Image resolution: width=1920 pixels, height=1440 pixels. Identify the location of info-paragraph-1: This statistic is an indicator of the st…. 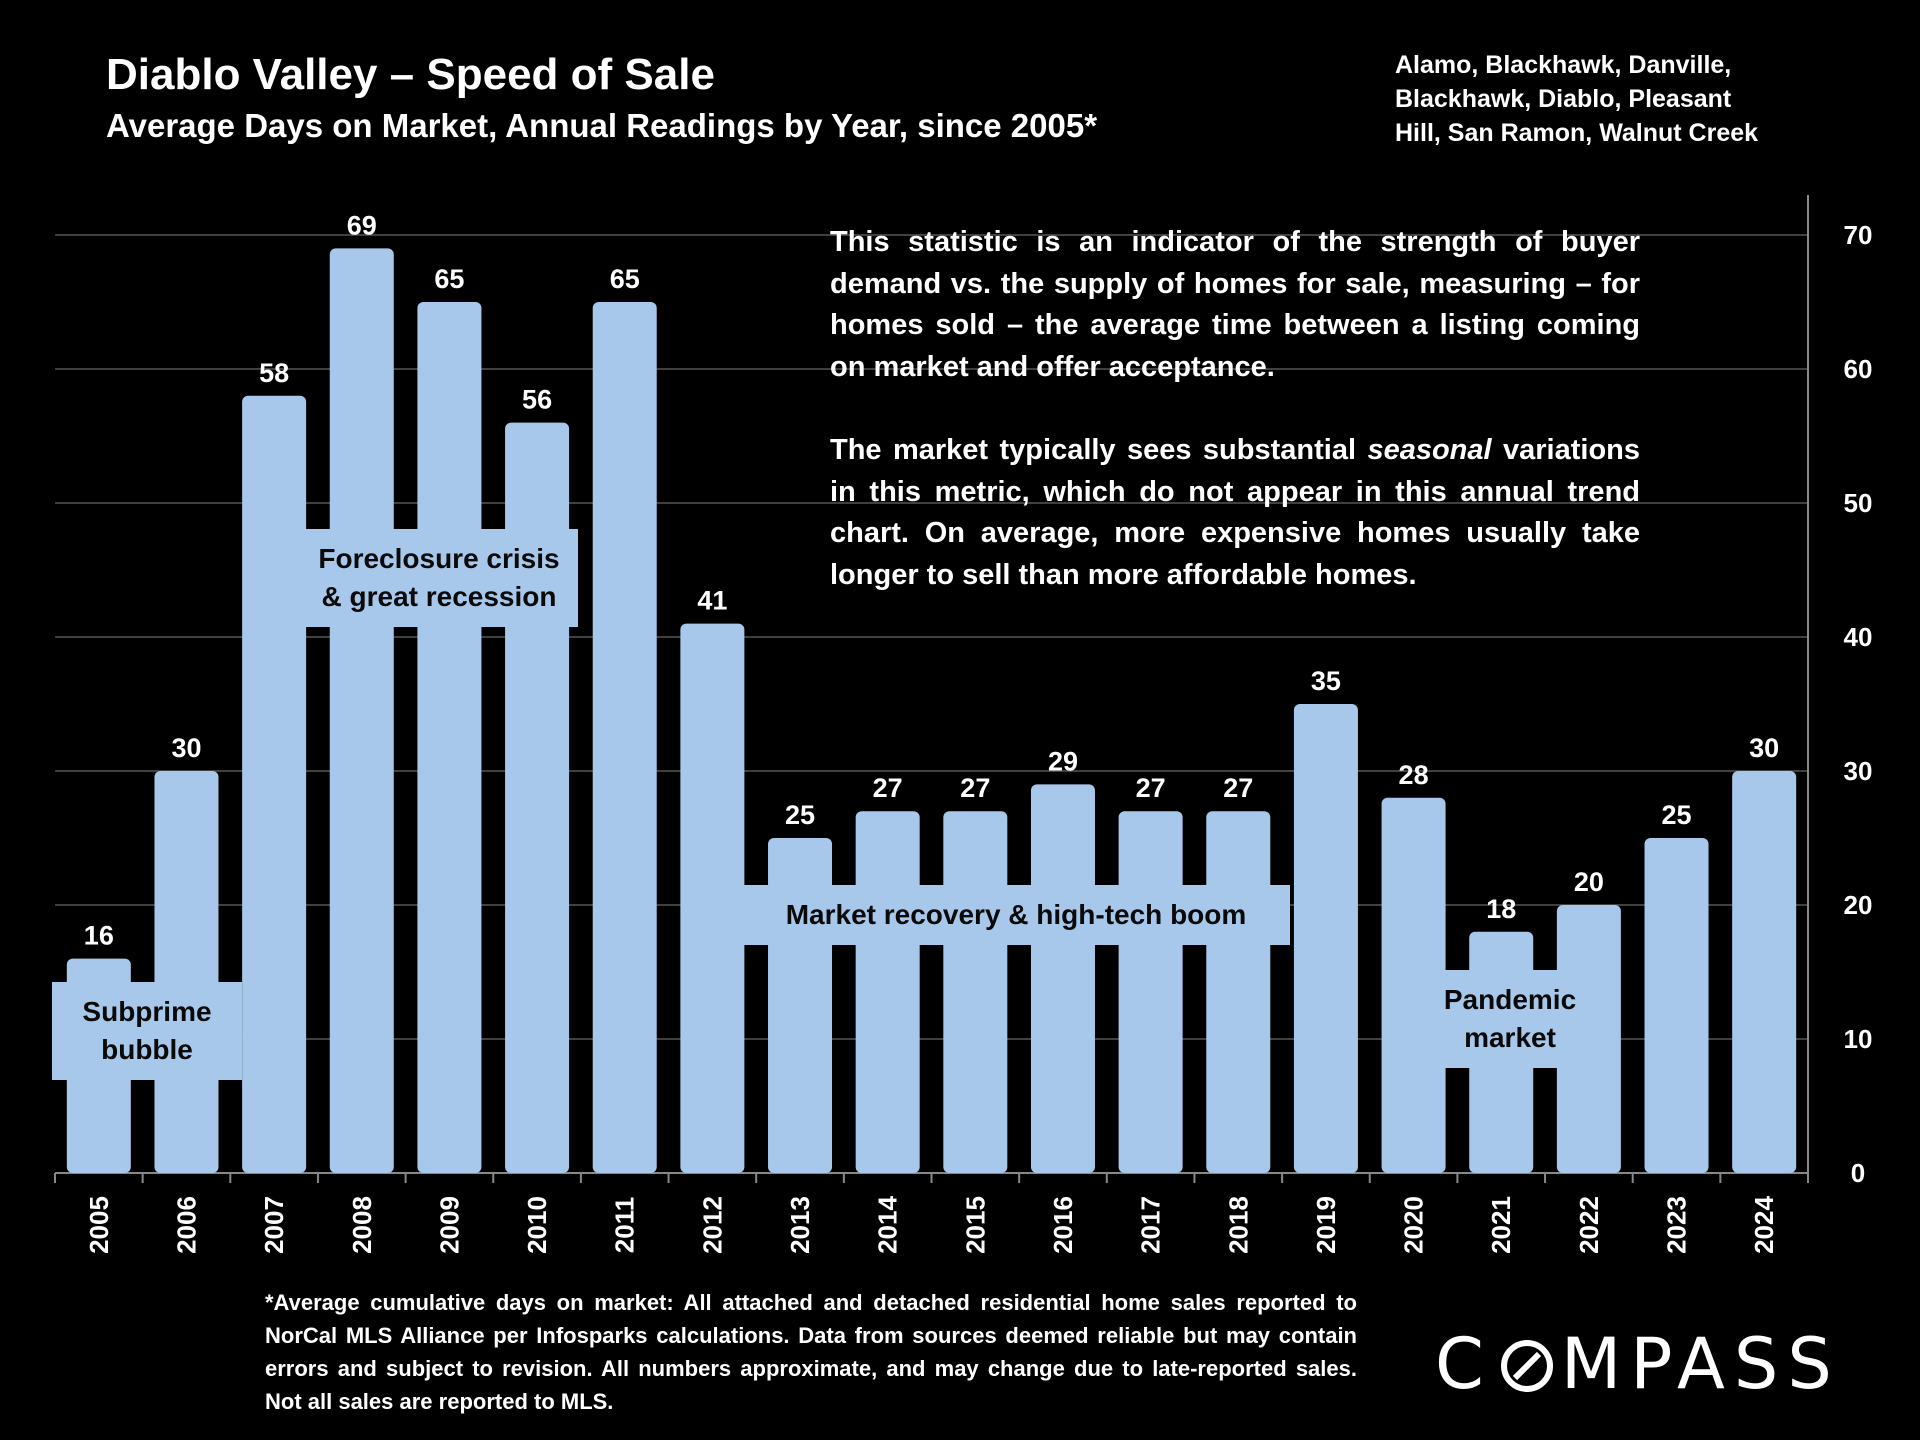
(1235, 304).